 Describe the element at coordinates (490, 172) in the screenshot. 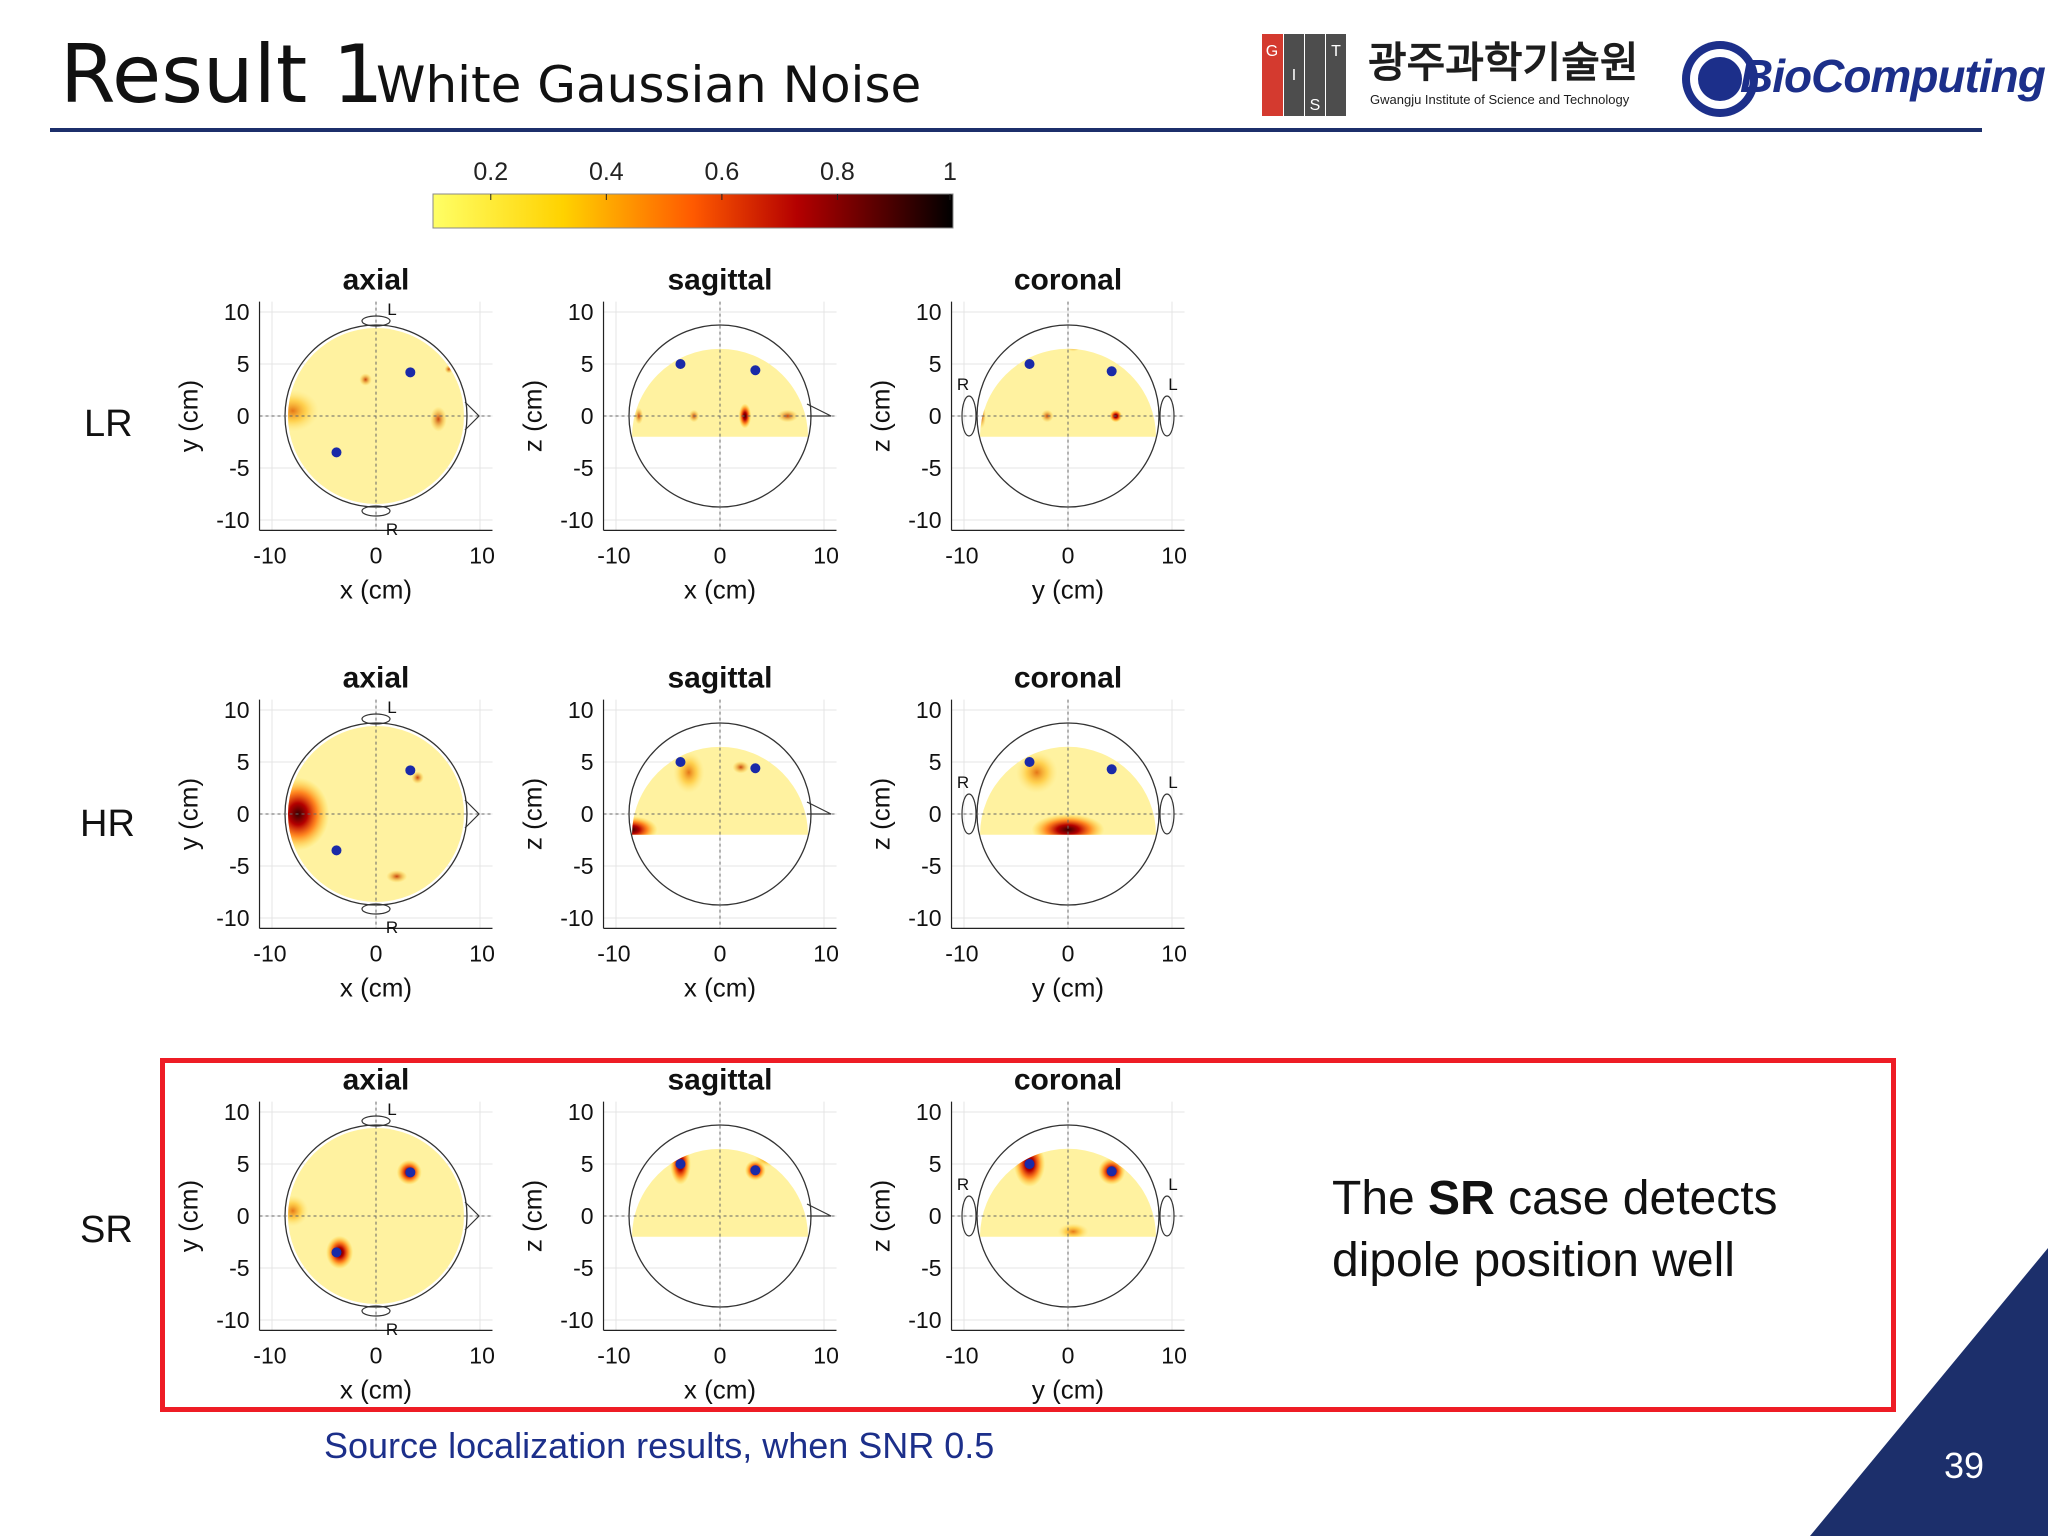

I see `colorbar-tick-label: 0.2` at that location.